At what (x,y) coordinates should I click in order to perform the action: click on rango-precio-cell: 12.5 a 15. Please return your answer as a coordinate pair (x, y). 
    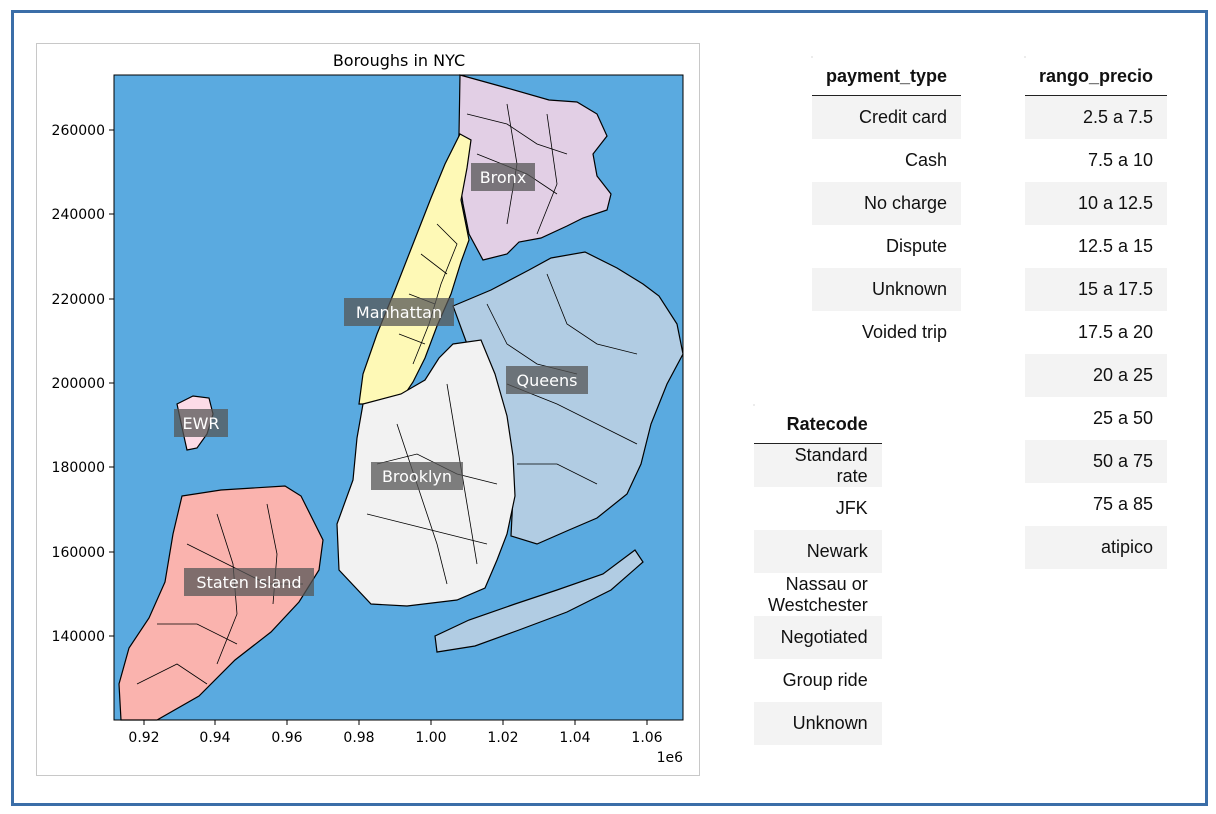
    Looking at the image, I should click on (1096, 246).